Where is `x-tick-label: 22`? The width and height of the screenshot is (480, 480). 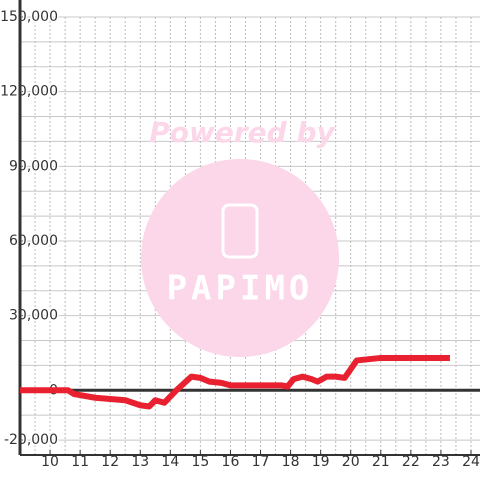
x-tick-label: 22 is located at coordinates (411, 462).